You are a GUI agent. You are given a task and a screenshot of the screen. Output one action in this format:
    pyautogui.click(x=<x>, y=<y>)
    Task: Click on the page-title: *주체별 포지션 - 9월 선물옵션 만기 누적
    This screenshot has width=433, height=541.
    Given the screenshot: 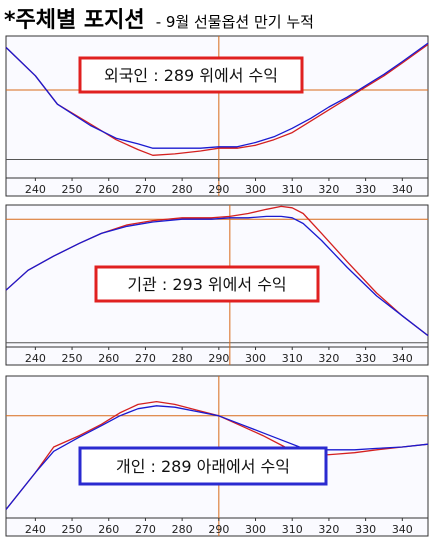 What is the action you would take?
    pyautogui.click(x=159, y=17)
    